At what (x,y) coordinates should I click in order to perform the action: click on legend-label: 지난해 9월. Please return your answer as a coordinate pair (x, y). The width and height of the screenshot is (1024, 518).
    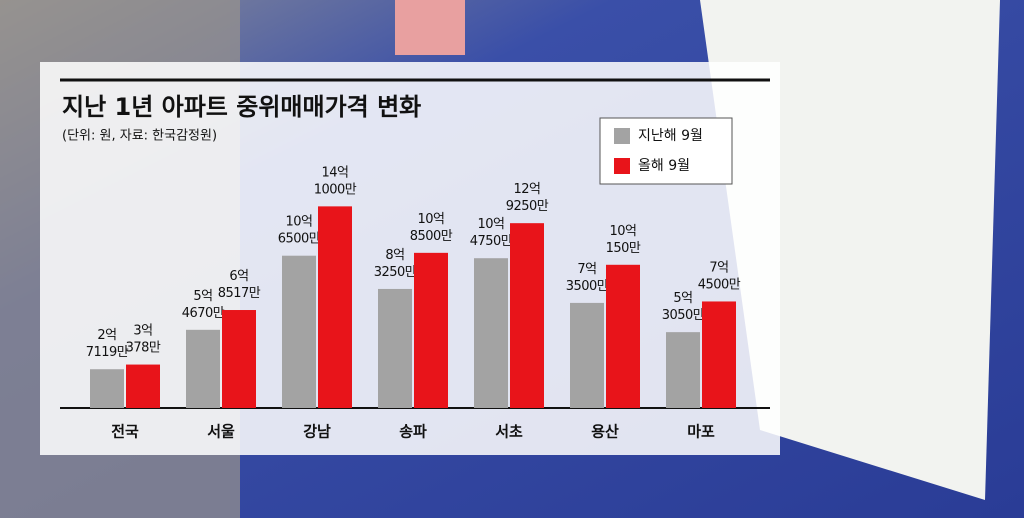
    Looking at the image, I should click on (670, 136).